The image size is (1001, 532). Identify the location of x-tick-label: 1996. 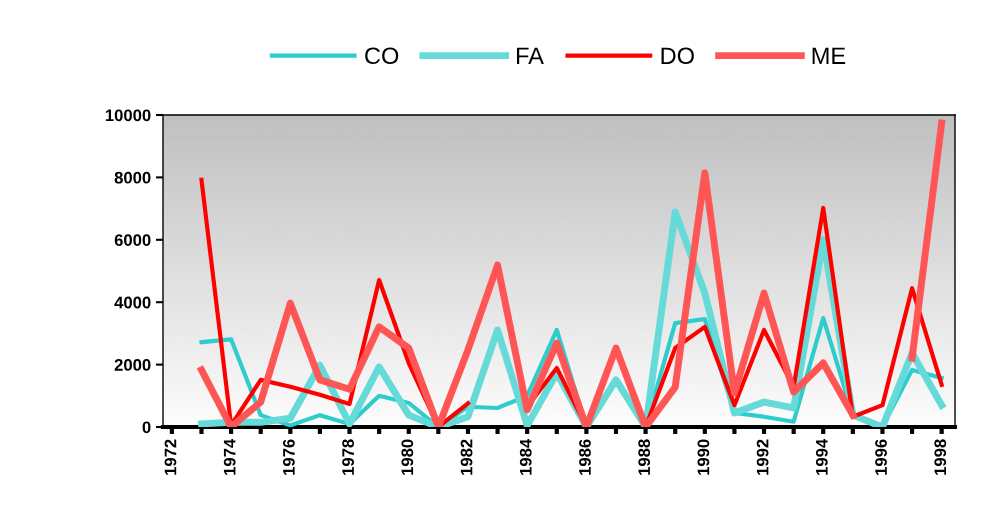
(881, 457).